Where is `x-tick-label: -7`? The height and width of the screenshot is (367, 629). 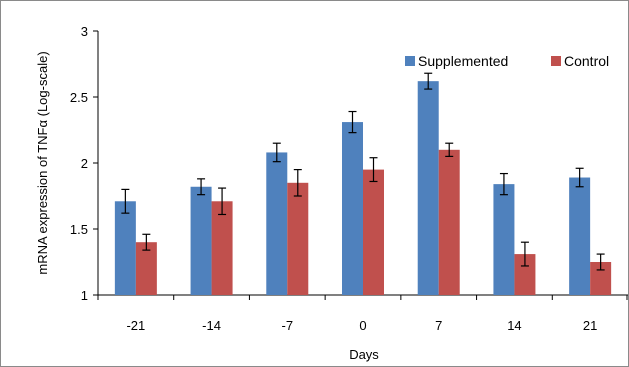 x-tick-label: -7 is located at coordinates (288, 325).